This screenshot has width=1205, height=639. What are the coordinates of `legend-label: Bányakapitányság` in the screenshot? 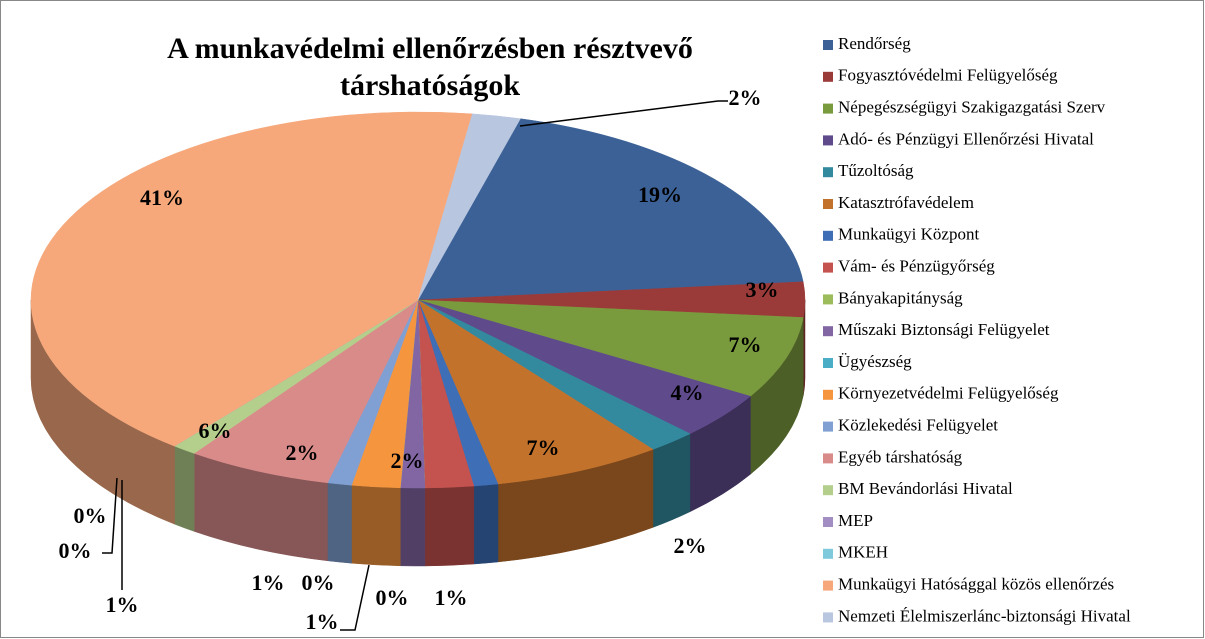 It's located at (900, 297).